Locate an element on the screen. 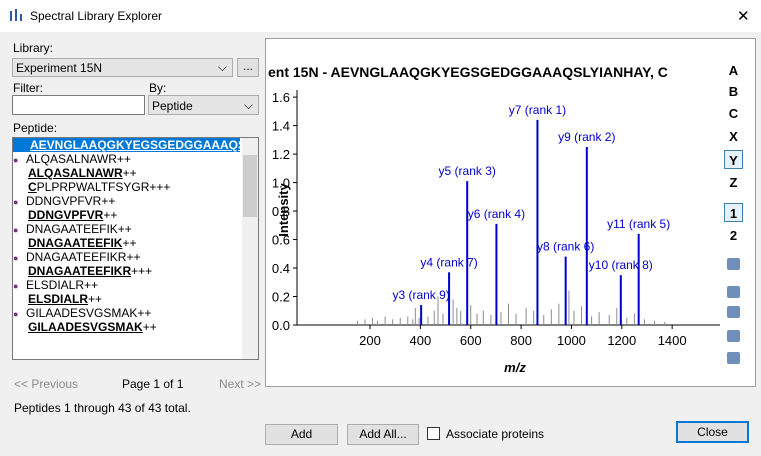 Image resolution: width=761 pixels, height=456 pixels. peptide-row: DNAGAATEEFIKR+++ is located at coordinates (135, 271).